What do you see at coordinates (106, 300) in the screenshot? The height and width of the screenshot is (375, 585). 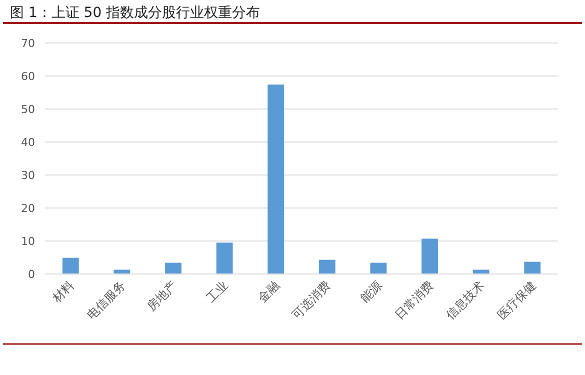 I see `x-tick-label: 电信服务` at bounding box center [106, 300].